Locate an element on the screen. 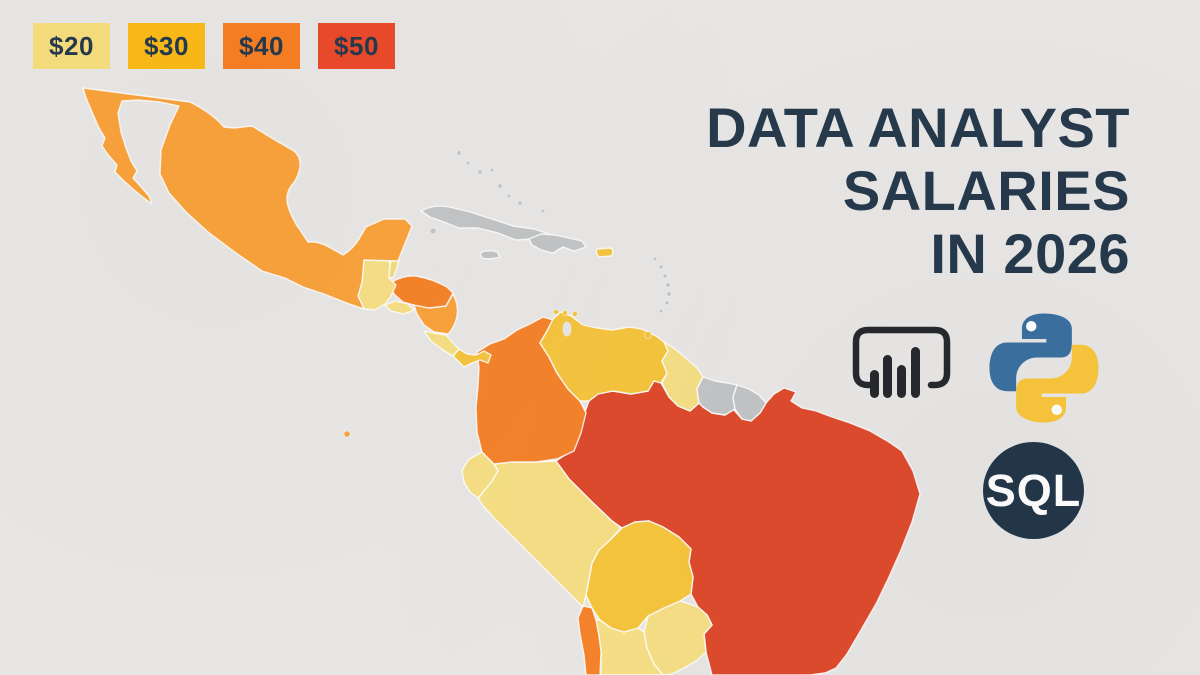 The height and width of the screenshot is (675, 1200). country-suriname is located at coordinates (717, 396).